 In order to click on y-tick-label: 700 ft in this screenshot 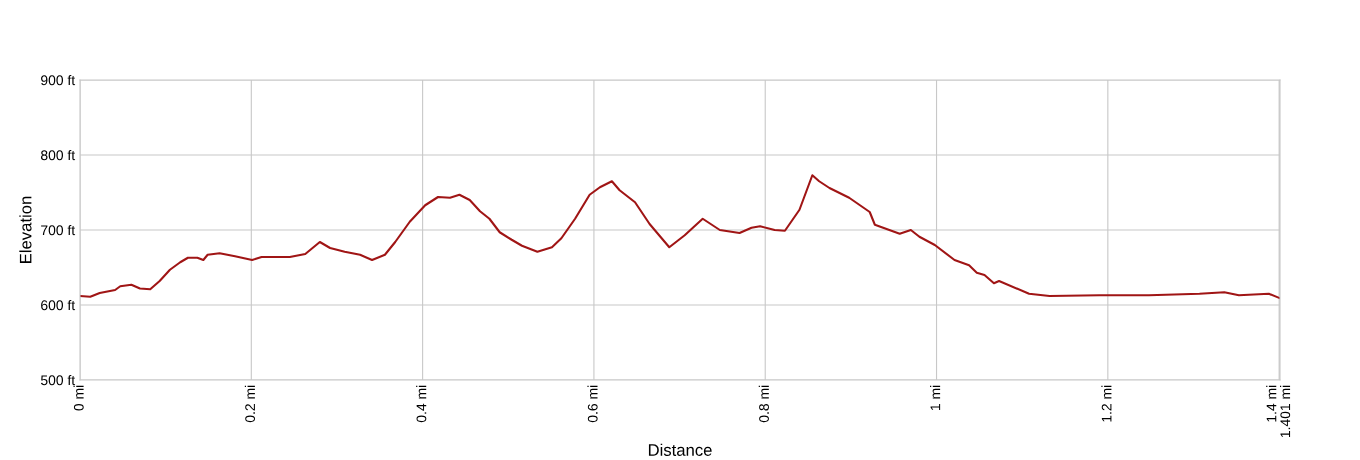, I will do `click(58, 230)`.